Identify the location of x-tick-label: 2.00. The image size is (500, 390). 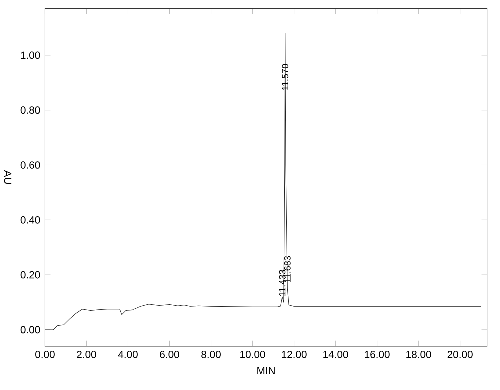
(86, 354).